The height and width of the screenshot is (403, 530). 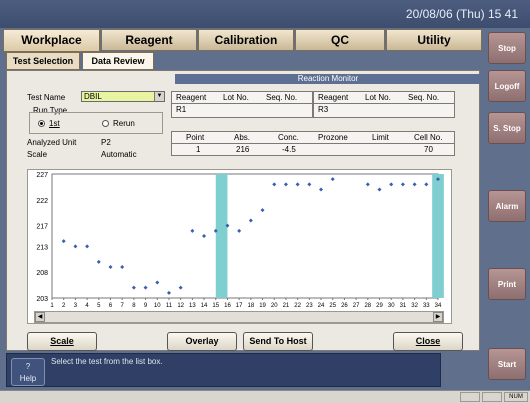 What do you see at coordinates (227, 306) in the screenshot?
I see `x-tick-label: 16` at bounding box center [227, 306].